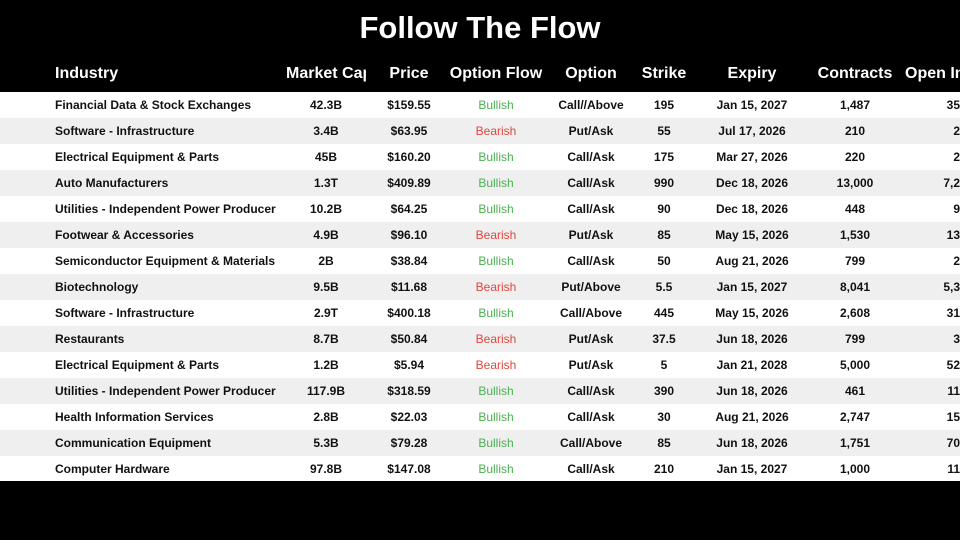  I want to click on table-cell: 8.7B, so click(326, 339).